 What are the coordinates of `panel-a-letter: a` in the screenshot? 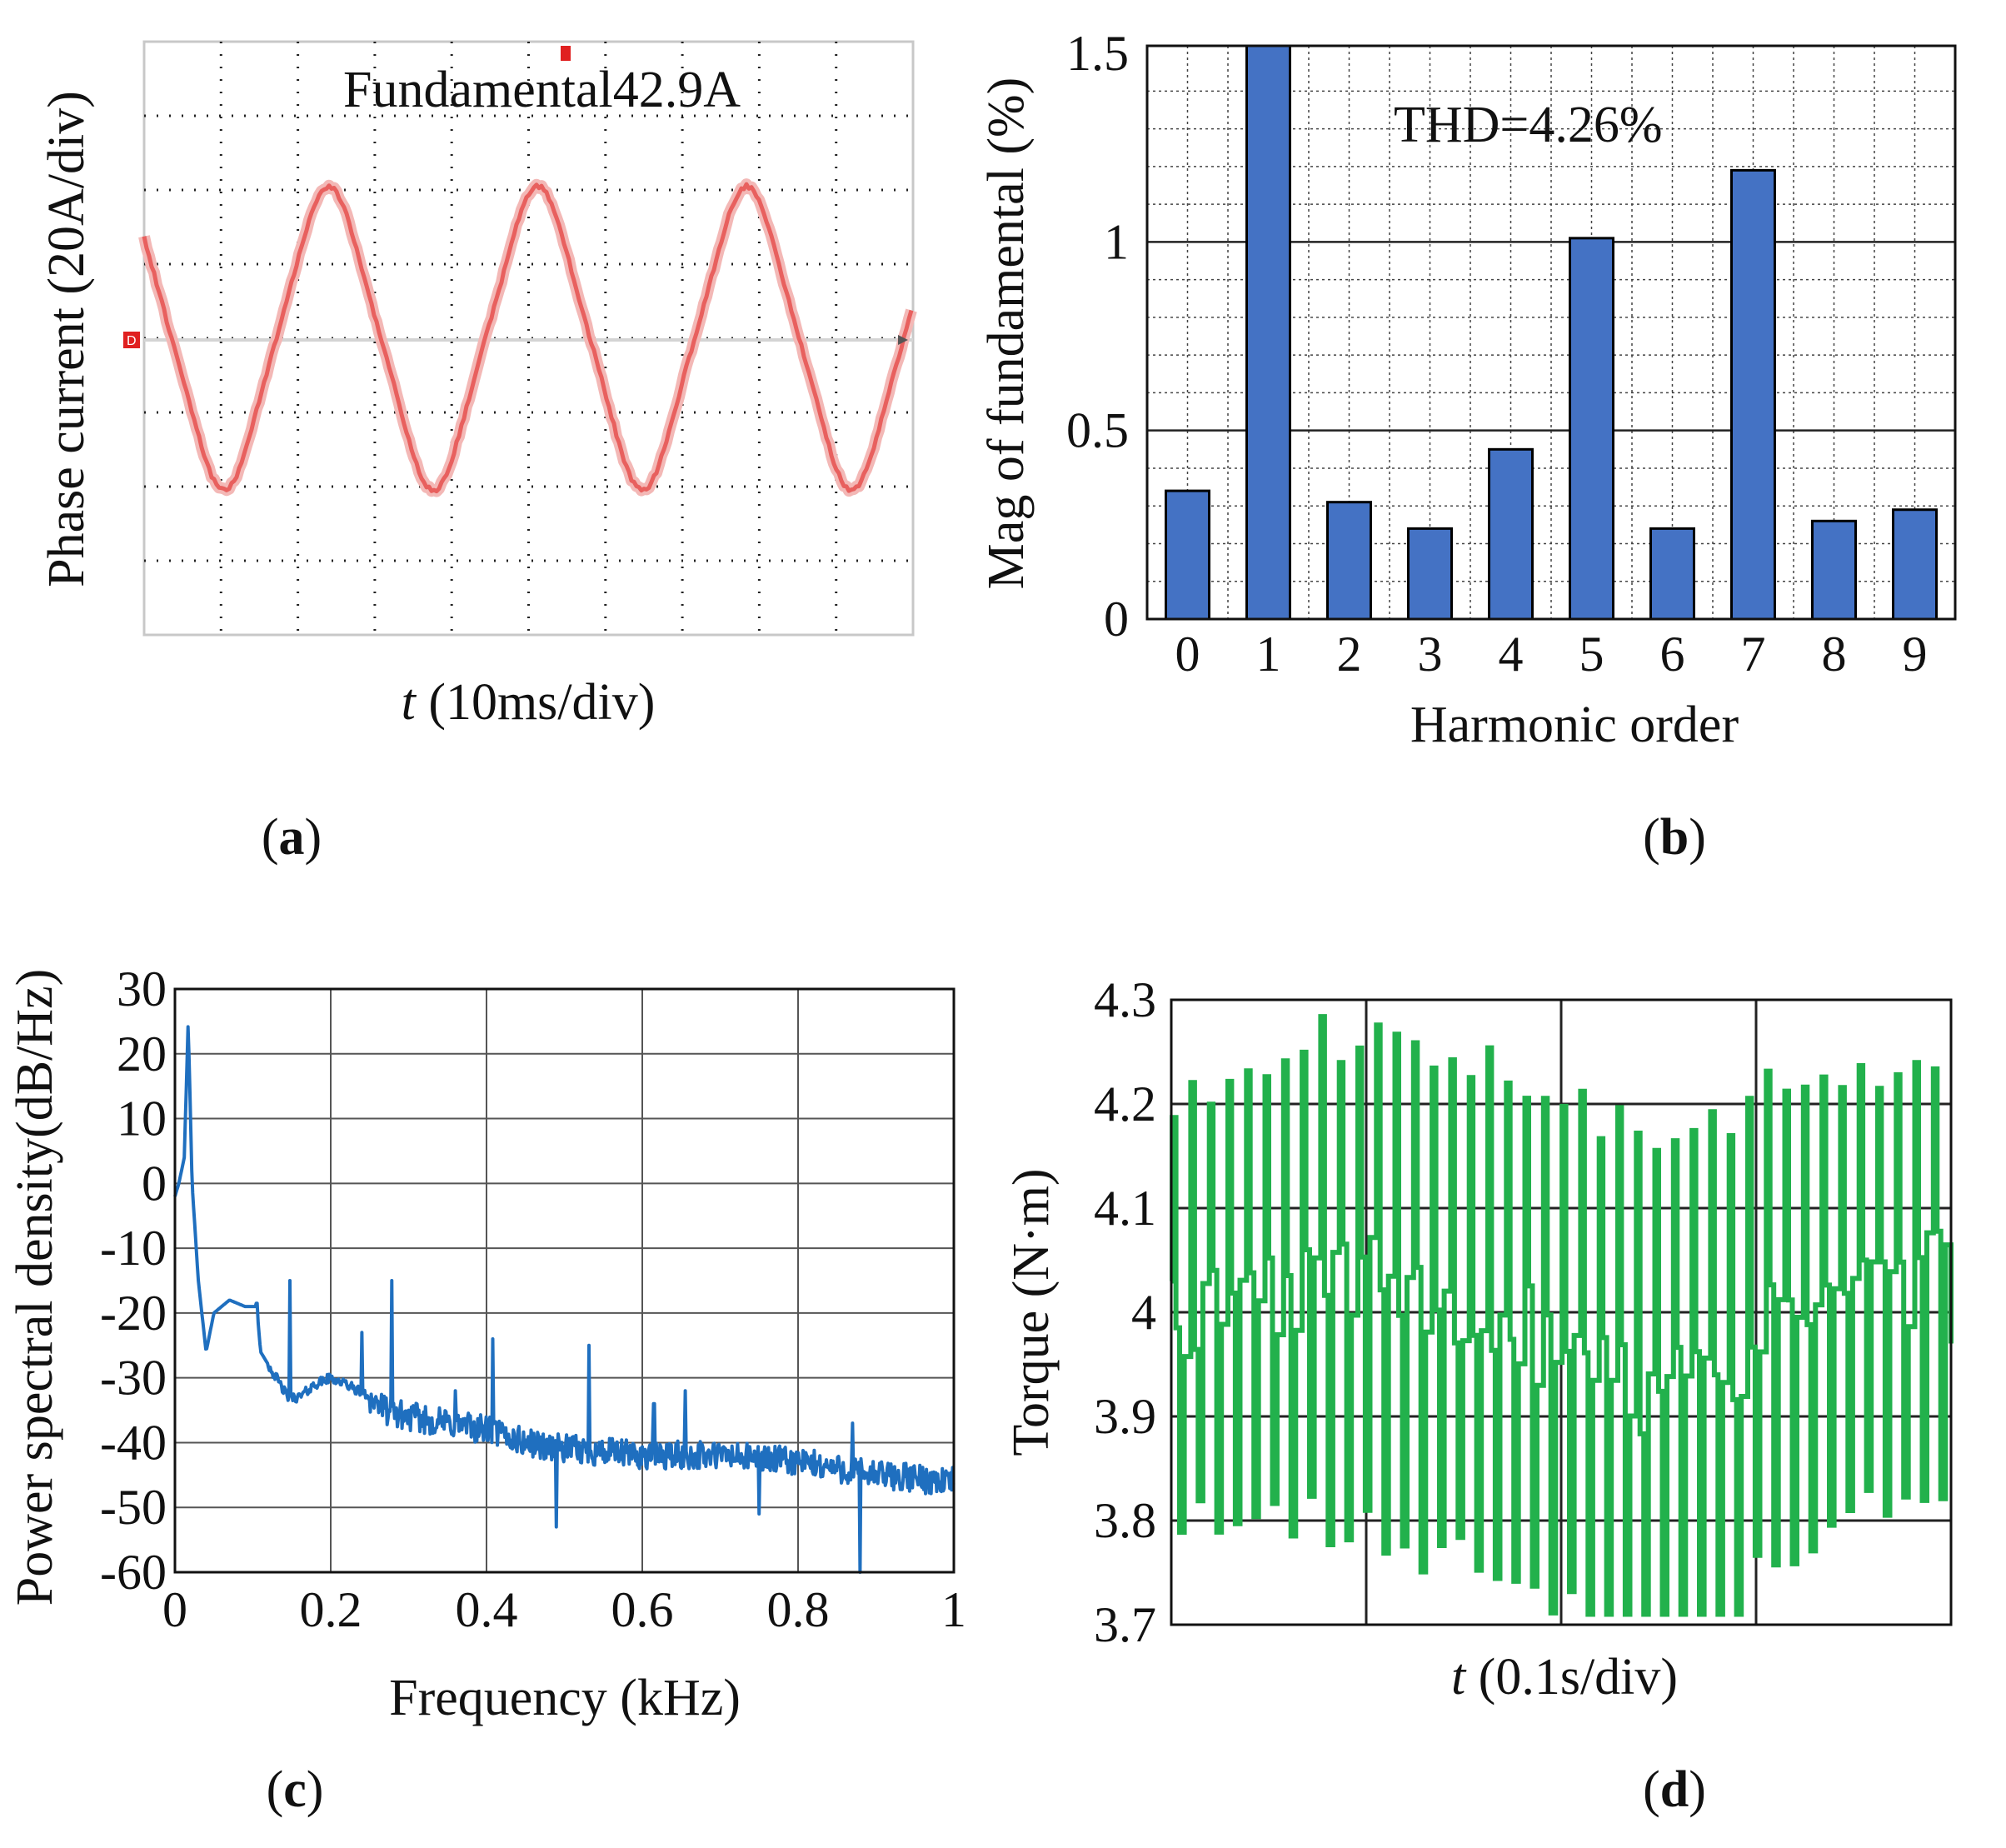 It's located at (292, 838).